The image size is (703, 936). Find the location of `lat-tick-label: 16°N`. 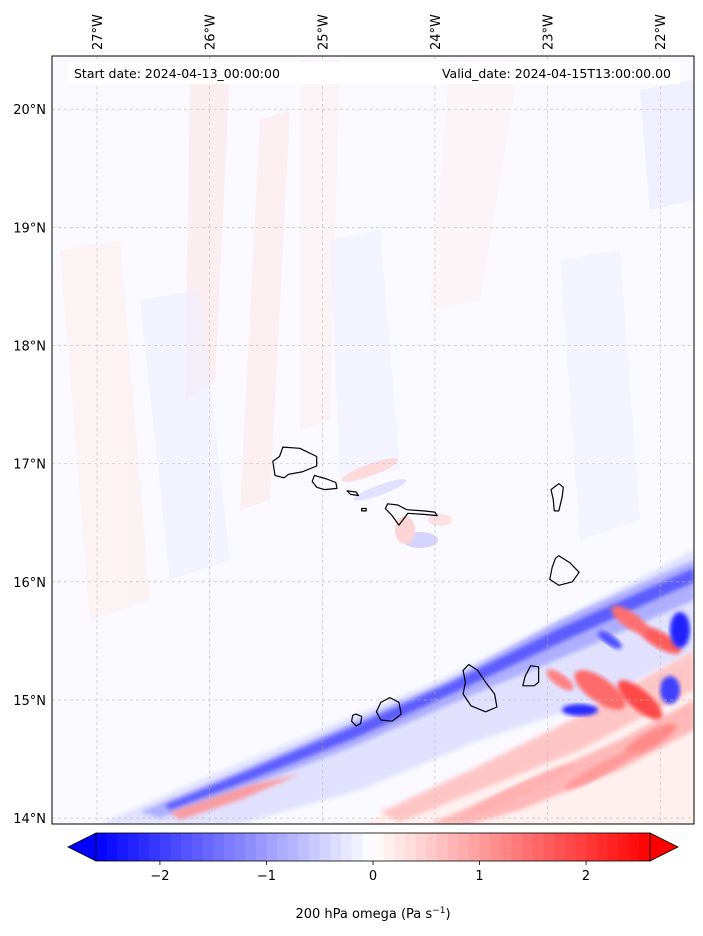

lat-tick-label: 16°N is located at coordinates (29, 583).